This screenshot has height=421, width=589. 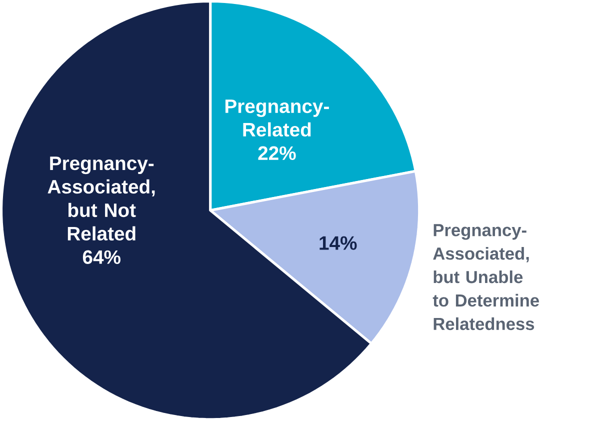 I want to click on data-label: 64%, so click(x=101, y=257).